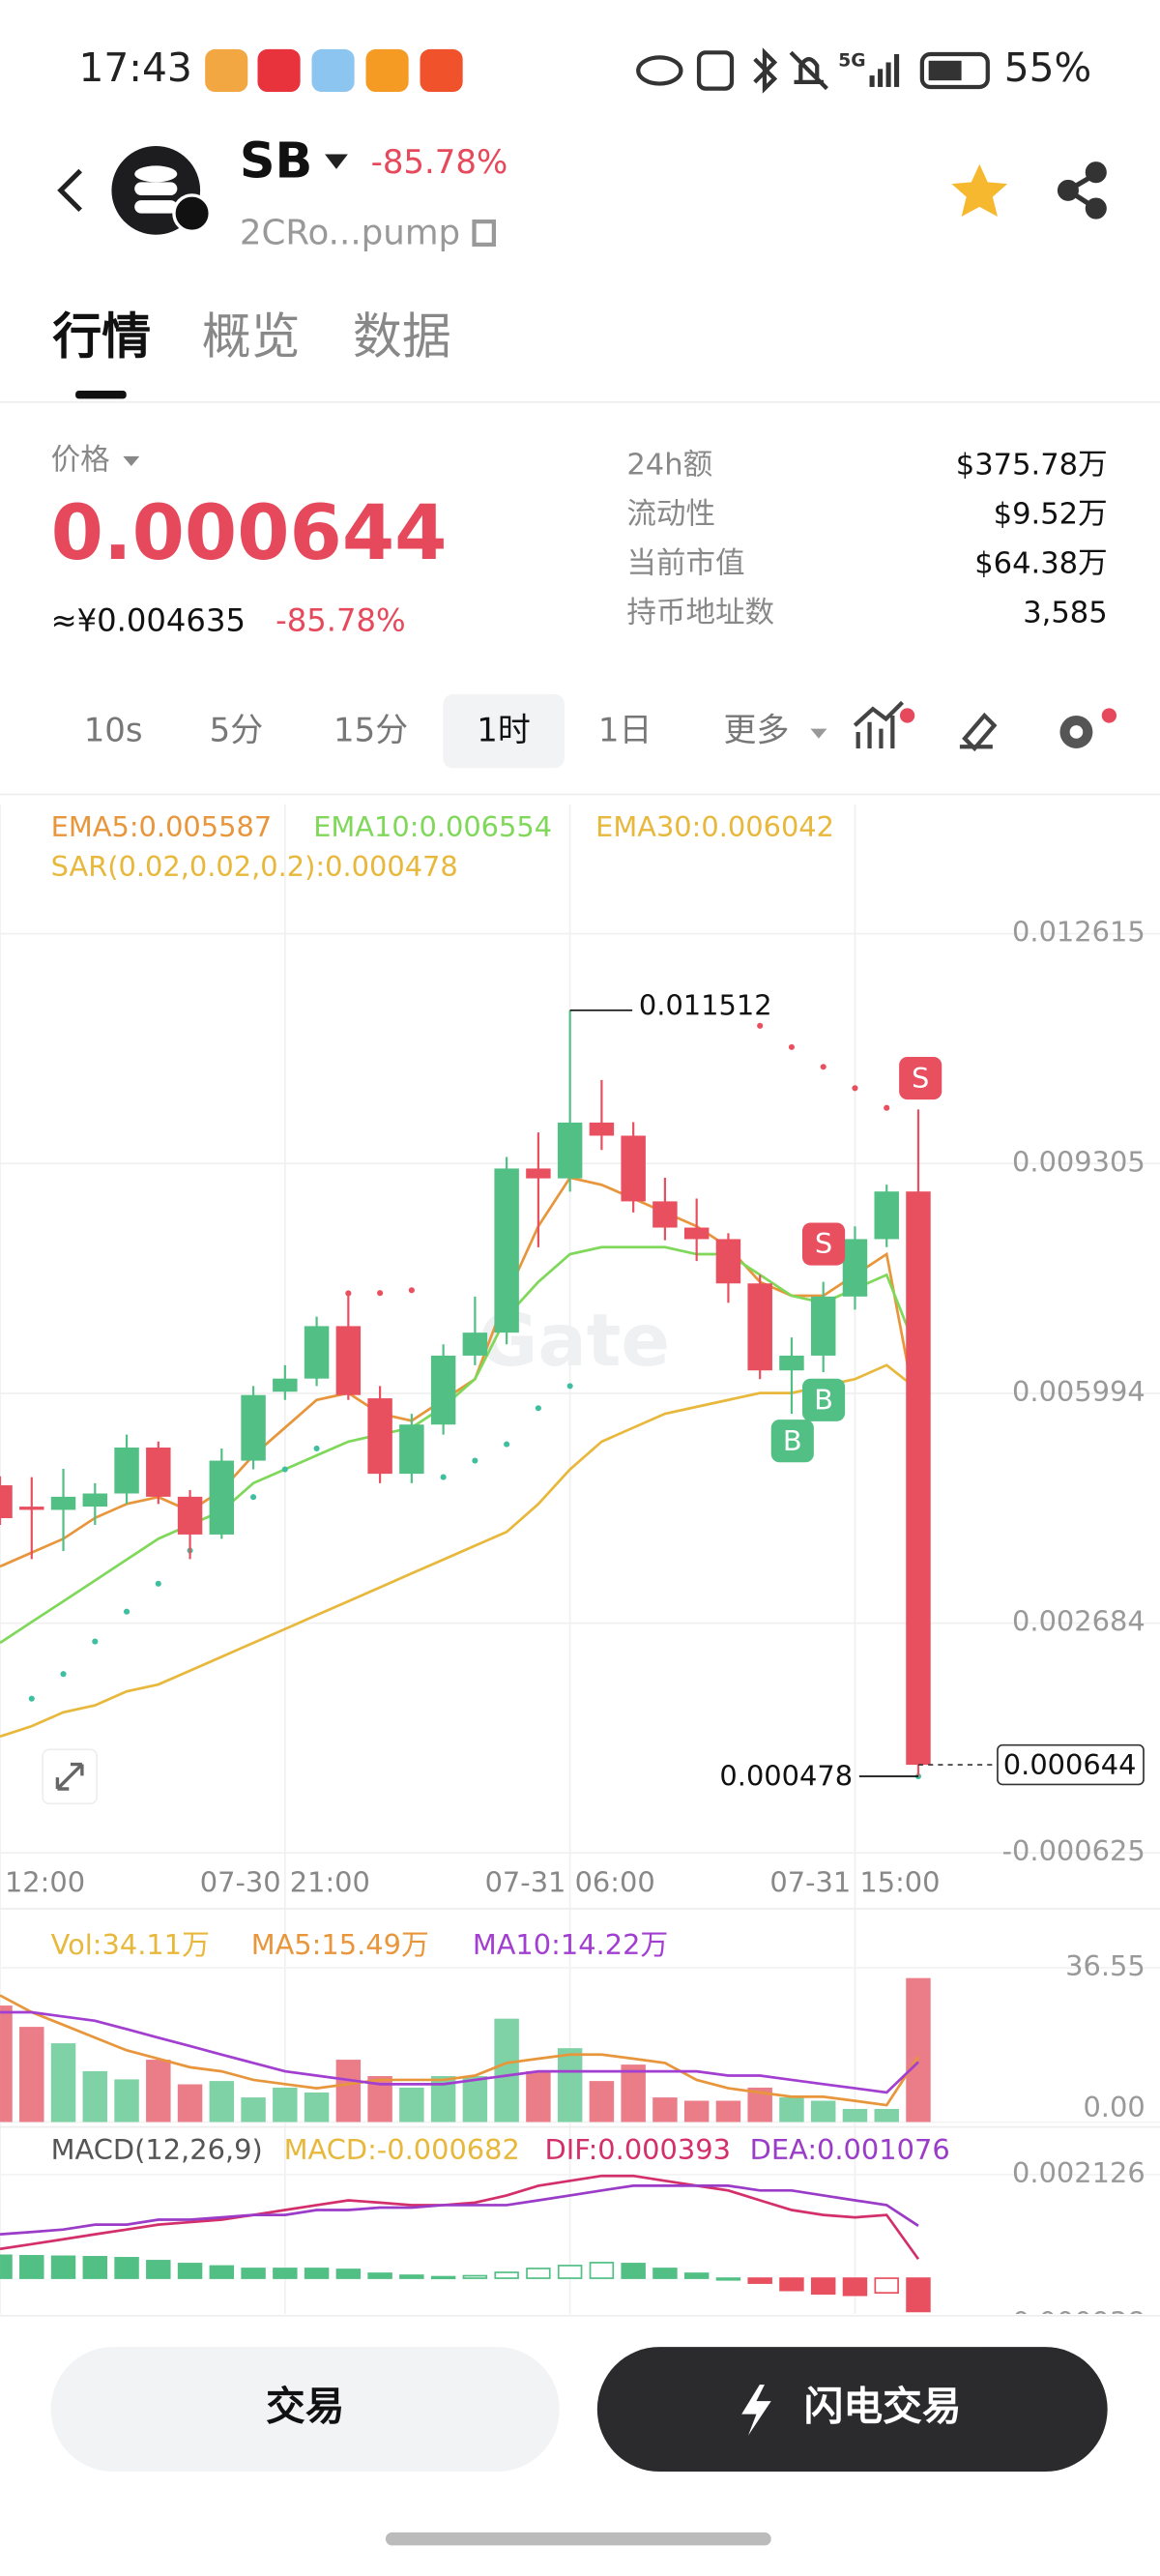  Describe the element at coordinates (134, 67) in the screenshot. I see `clock: 17:43` at that location.